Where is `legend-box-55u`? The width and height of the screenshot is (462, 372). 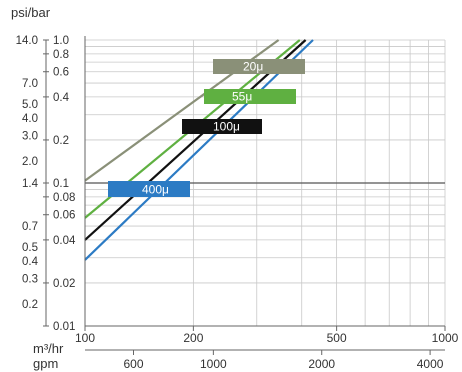
legend-box-55u is located at coordinates (250, 96).